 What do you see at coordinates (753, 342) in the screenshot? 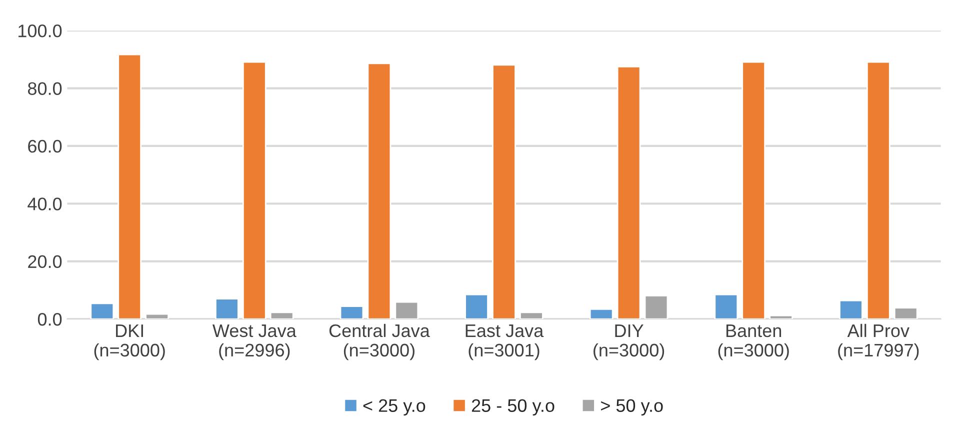
I see `x-tick-label: Banten (n=3000)` at bounding box center [753, 342].